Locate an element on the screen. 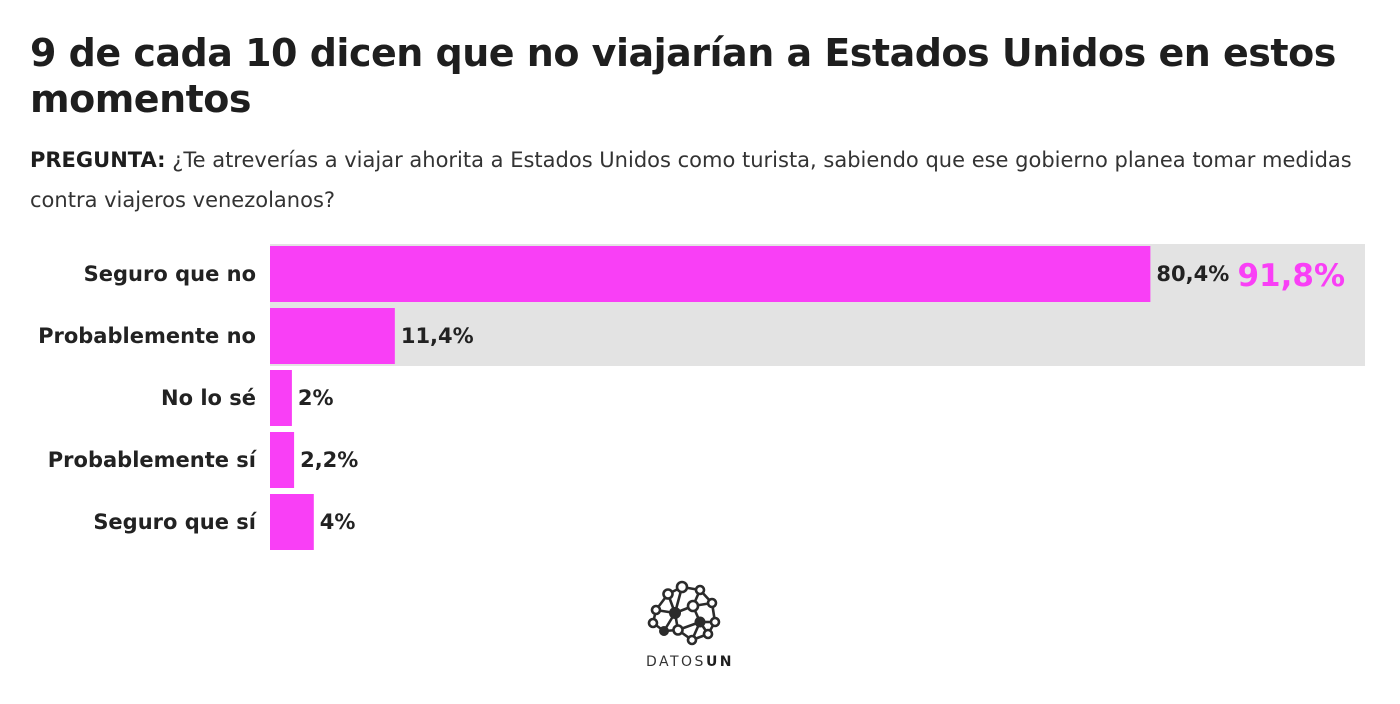 This screenshot has height=704, width=1400. logo-wordmark: DATOSUN is located at coordinates (690, 662).